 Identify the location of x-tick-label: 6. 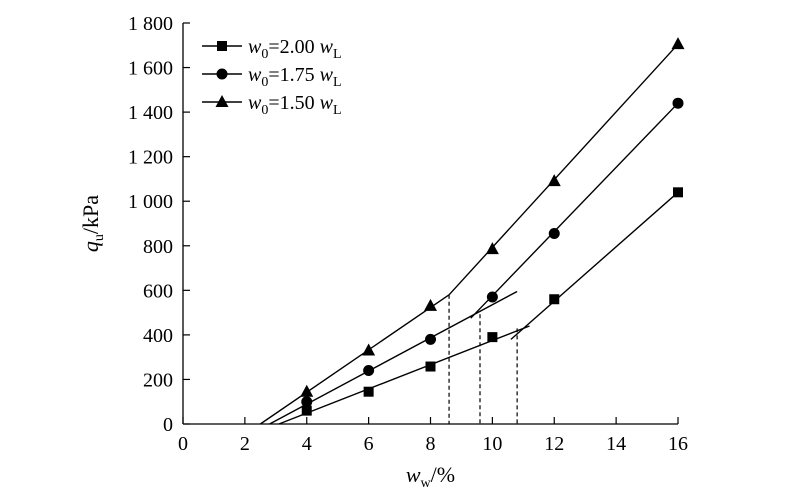
(369, 444).